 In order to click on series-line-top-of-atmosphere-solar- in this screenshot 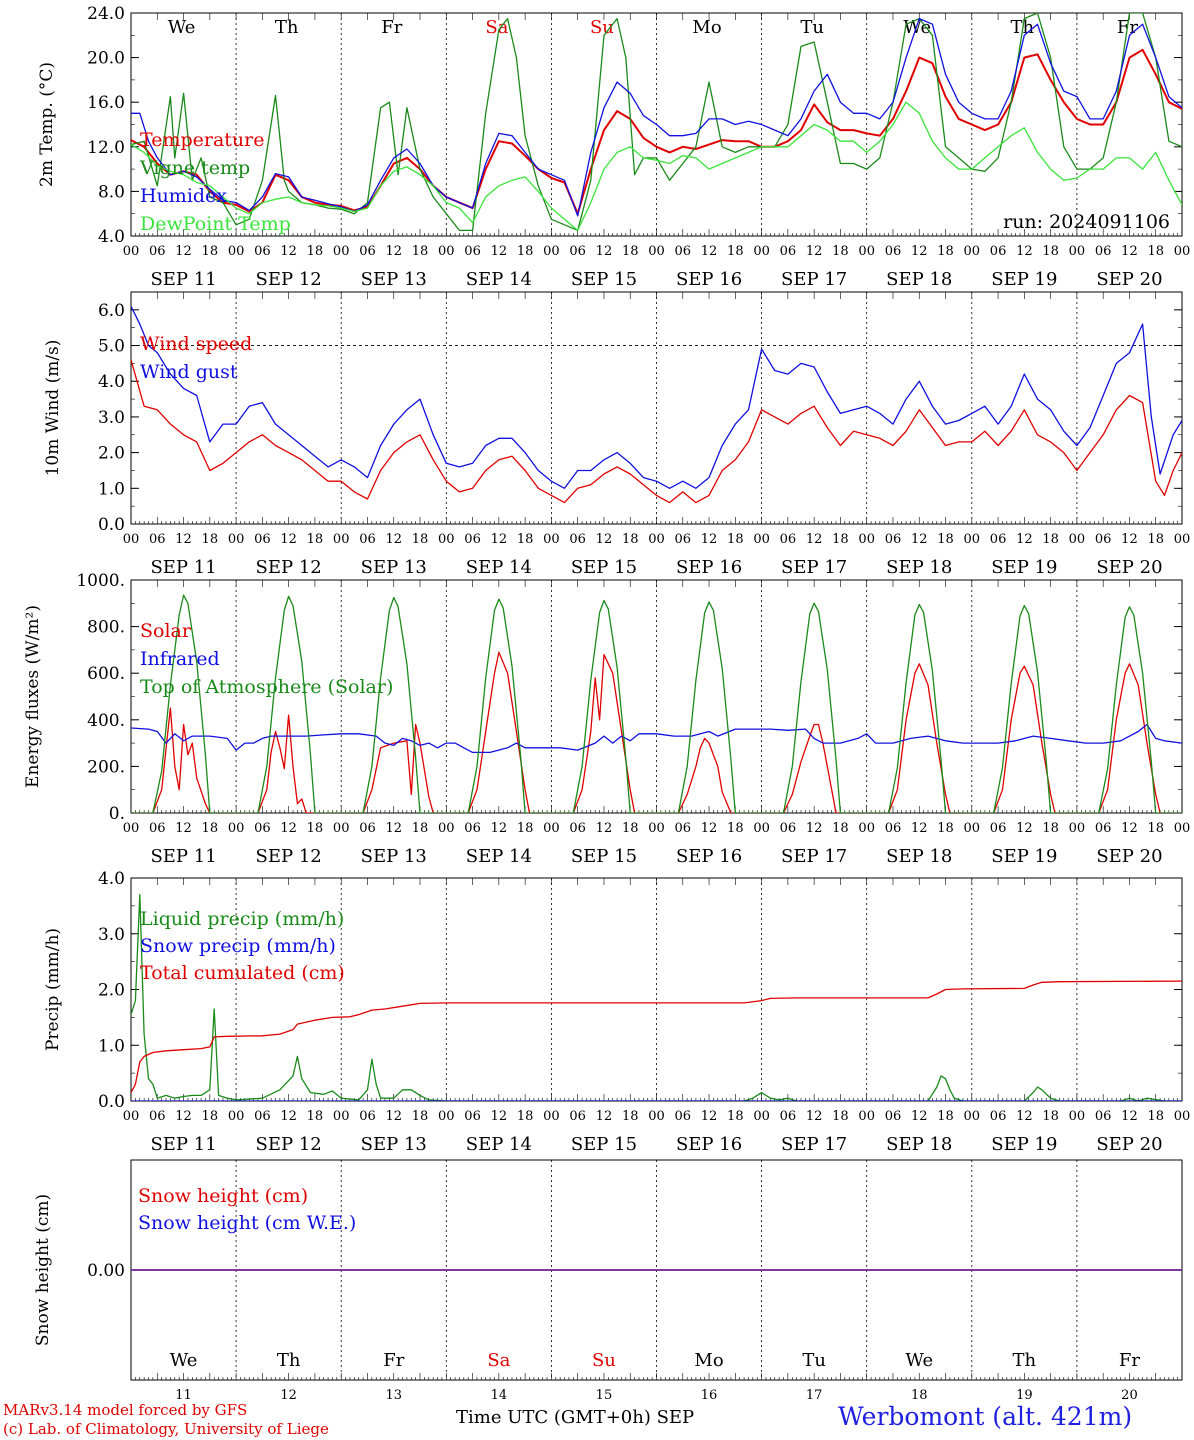, I will do `click(656, 703)`.